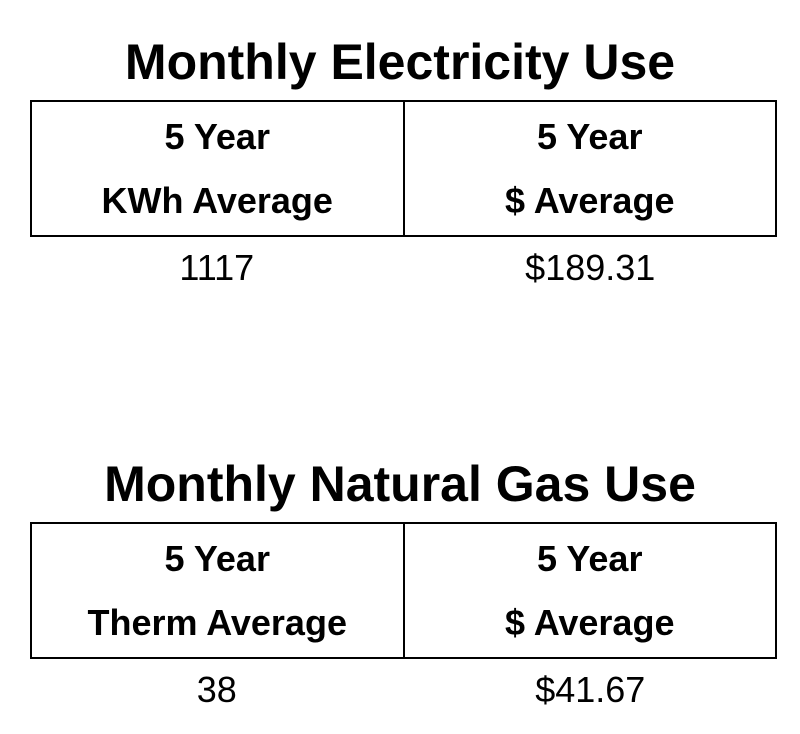 The width and height of the screenshot is (800, 734). What do you see at coordinates (590, 689) in the screenshot?
I see `value: $41.67` at bounding box center [590, 689].